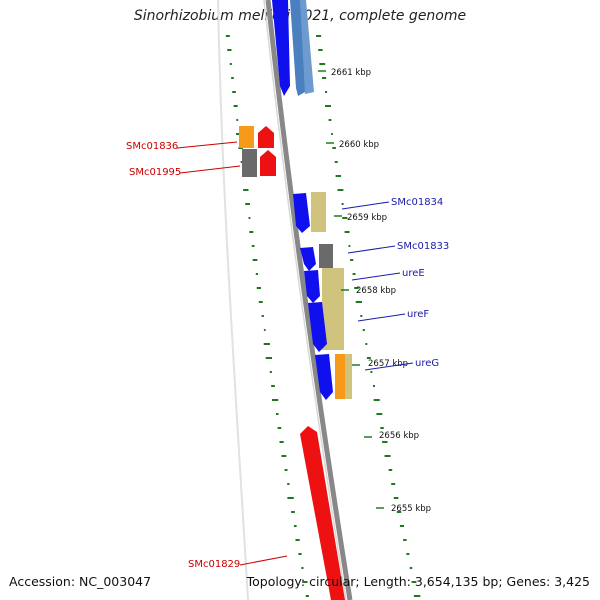 The height and width of the screenshot is (600, 600). I want to click on gene-ureg-orange, so click(340, 376).